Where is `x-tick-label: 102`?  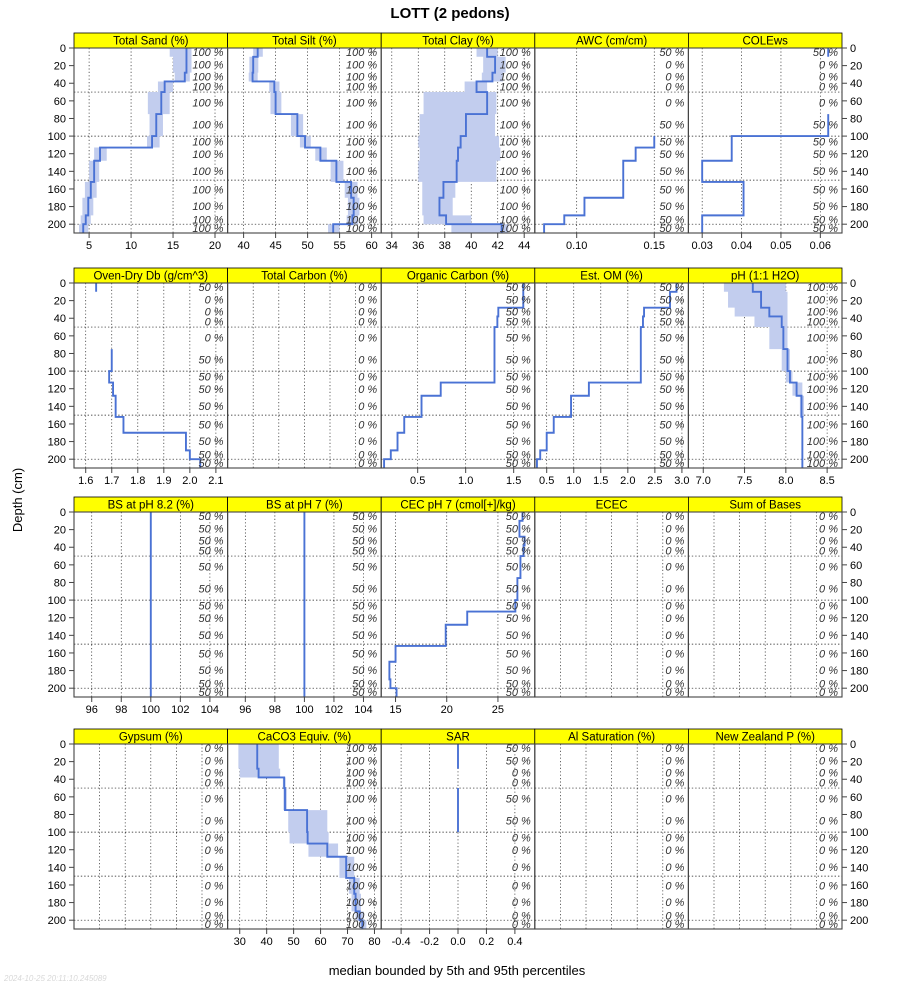 x-tick-label: 102 is located at coordinates (334, 710).